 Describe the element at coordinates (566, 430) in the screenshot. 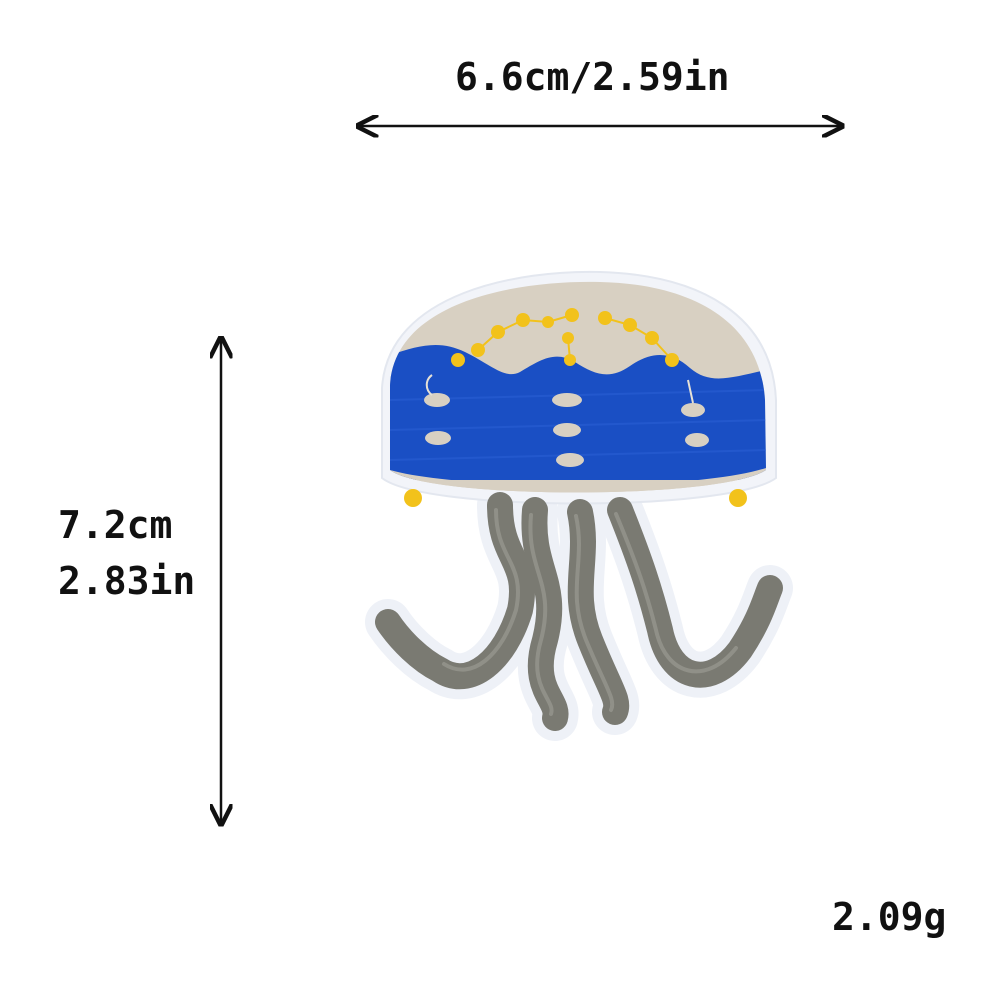

I see `bell-dots` at that location.